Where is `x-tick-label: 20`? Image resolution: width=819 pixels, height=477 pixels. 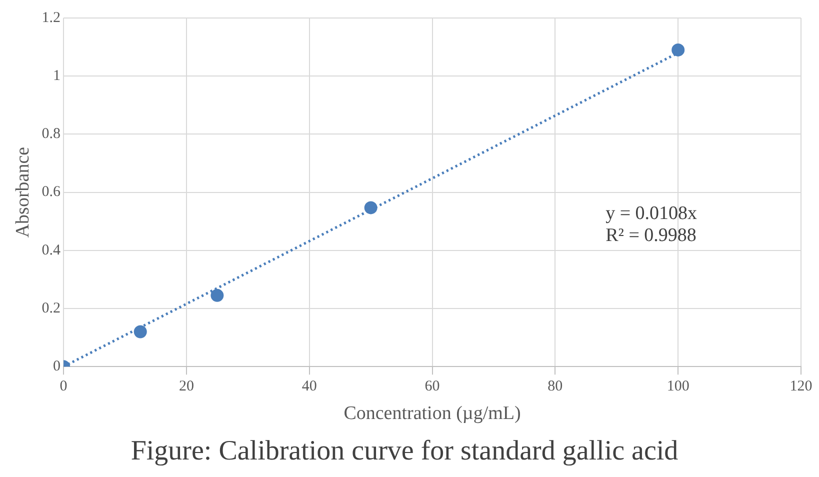 x-tick-label: 20 is located at coordinates (186, 386).